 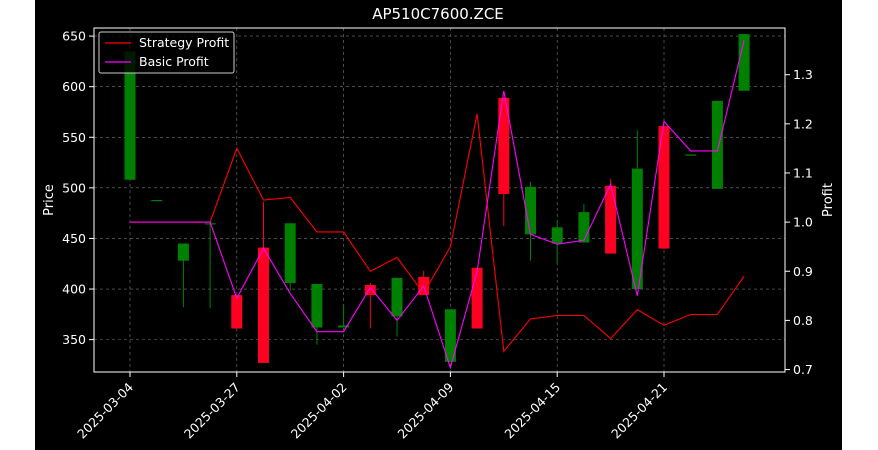 What do you see at coordinates (74, 187) in the screenshot?
I see `y-tick-label-left: 500` at bounding box center [74, 187].